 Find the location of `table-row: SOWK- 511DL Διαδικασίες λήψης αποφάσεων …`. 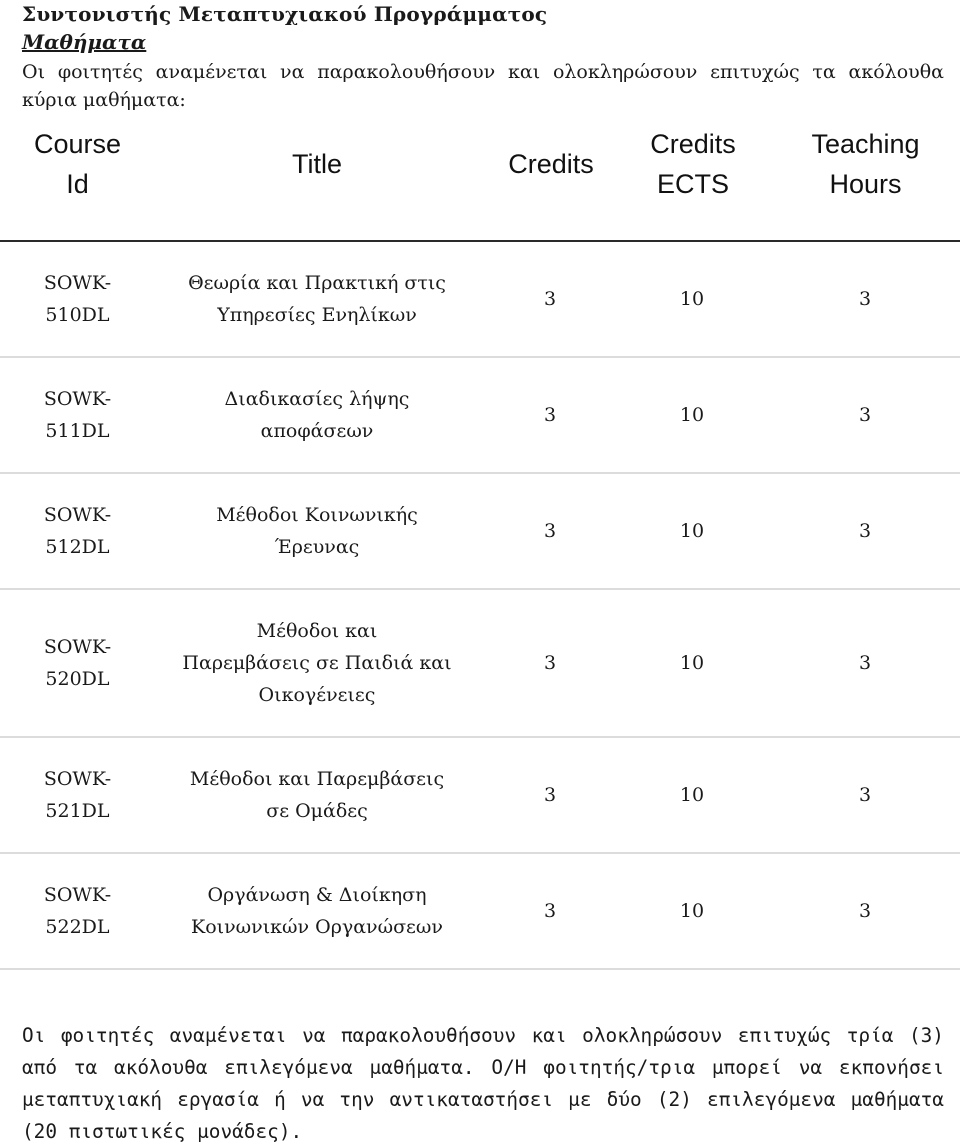

table-row: SOWK- 511DL Διαδικασίες λήψης αποφάσεων … is located at coordinates (480, 416).